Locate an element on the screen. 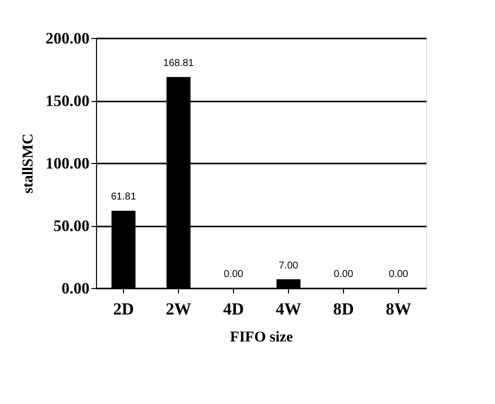  x-tick-label: 2D is located at coordinates (123, 309).